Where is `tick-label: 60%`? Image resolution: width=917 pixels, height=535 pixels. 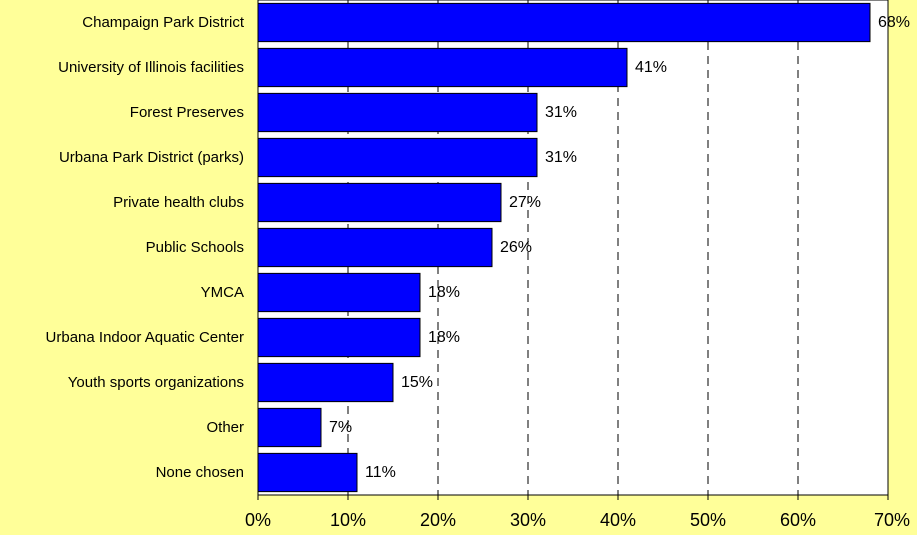
tick-label: 60% is located at coordinates (798, 520).